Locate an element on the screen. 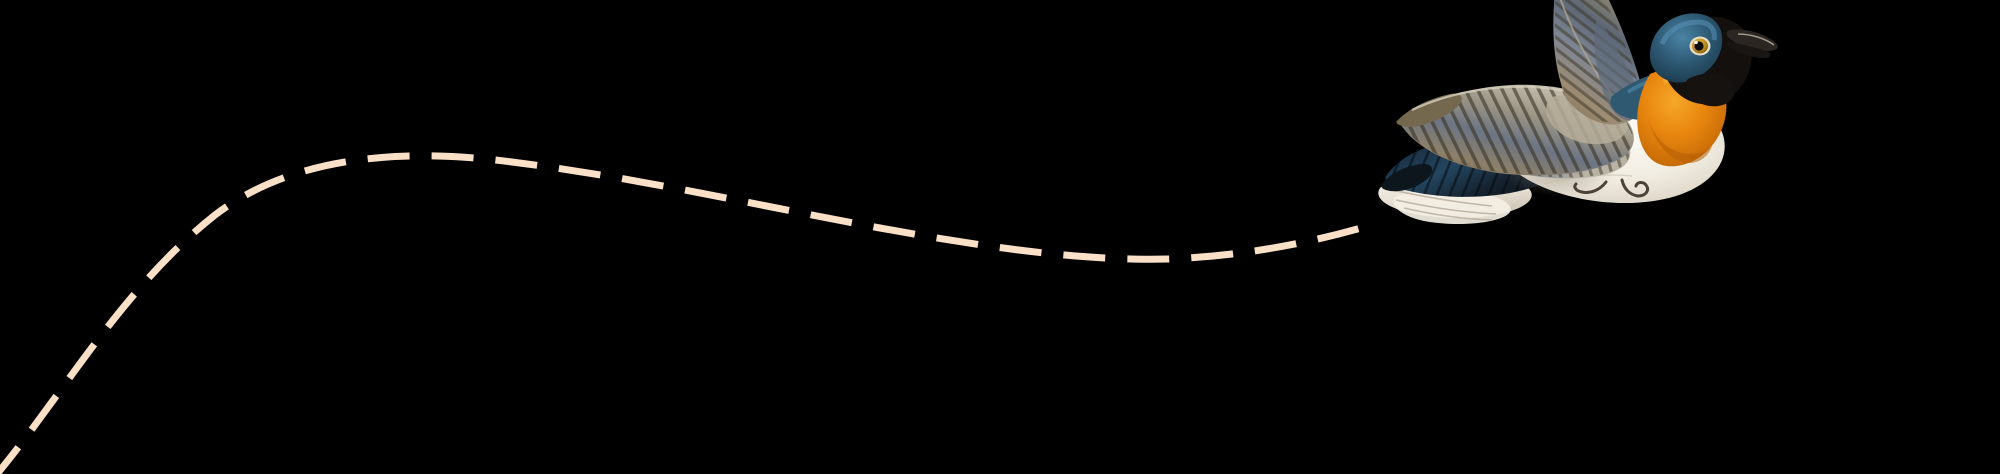 This screenshot has width=2000, height=474. bird-head is located at coordinates (1714, 60).